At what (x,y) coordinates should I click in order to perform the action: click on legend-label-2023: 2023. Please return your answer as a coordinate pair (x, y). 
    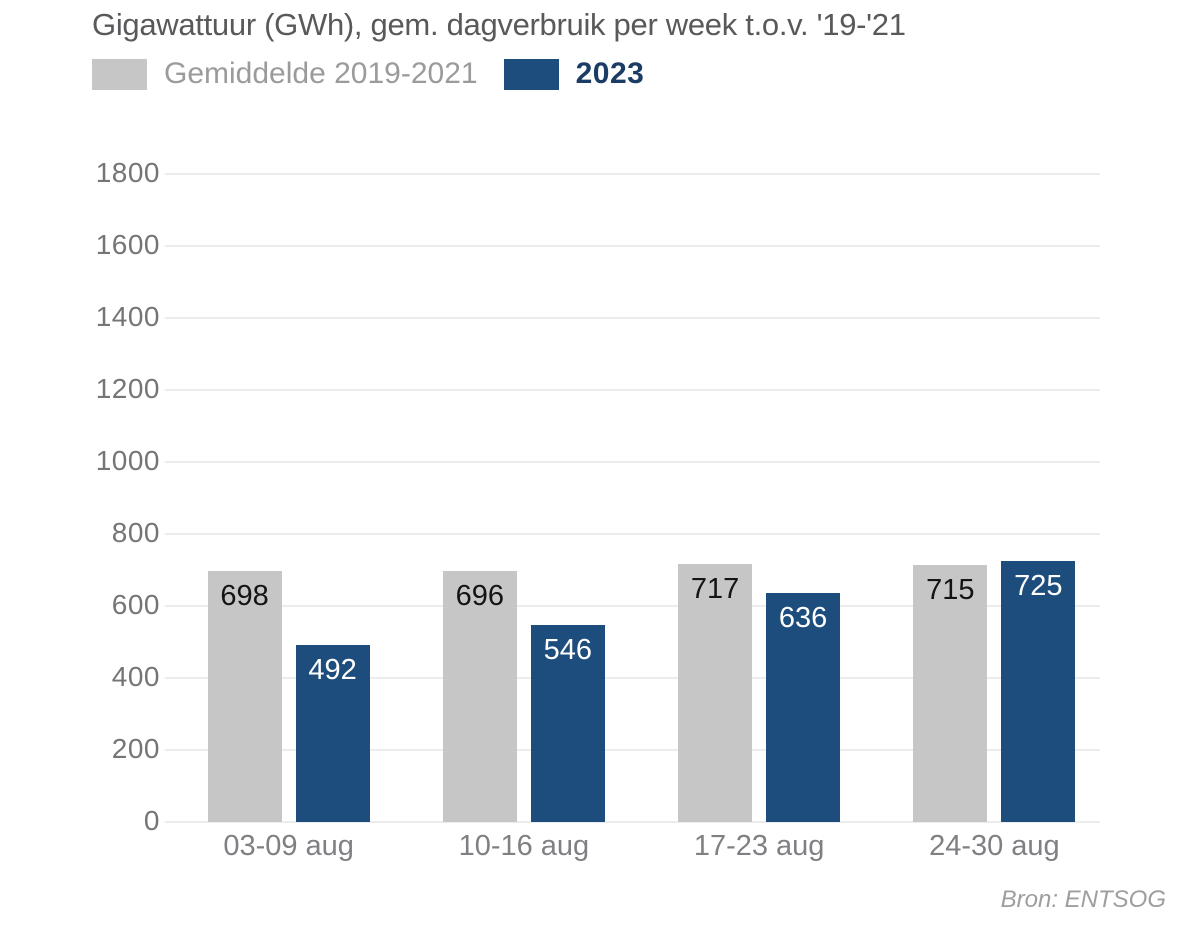
    Looking at the image, I should click on (610, 73).